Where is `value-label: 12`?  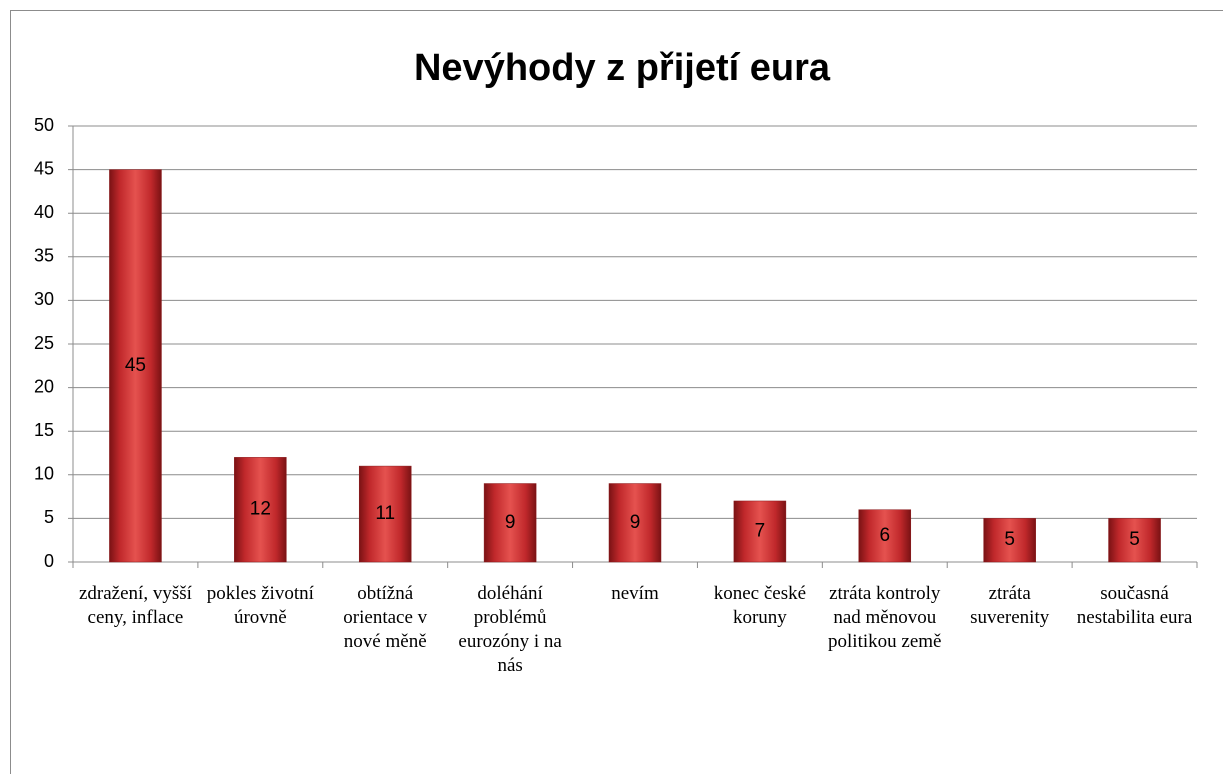
value-label: 12 is located at coordinates (260, 509).